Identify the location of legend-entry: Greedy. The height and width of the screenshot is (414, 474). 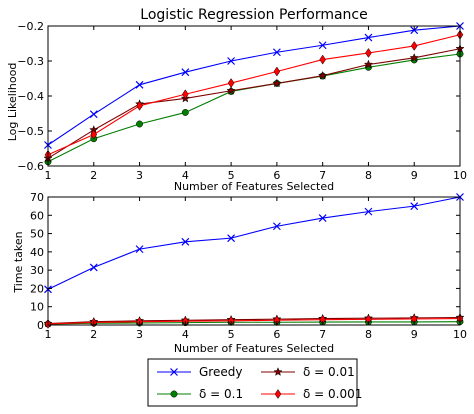
(199, 372).